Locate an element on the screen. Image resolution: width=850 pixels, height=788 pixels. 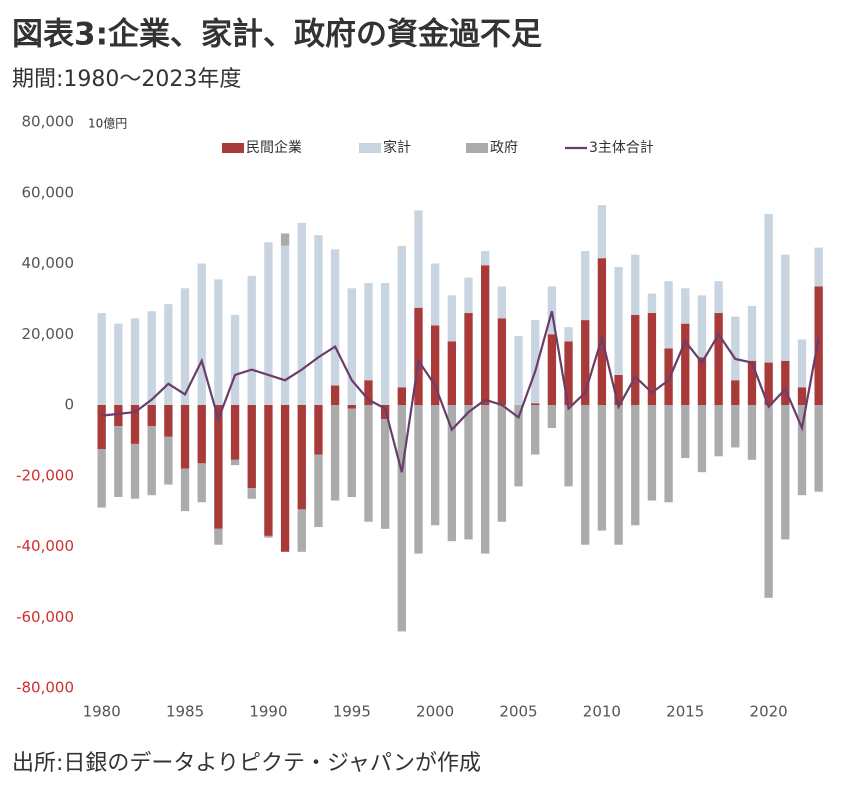
legend-label: 3主体合計 is located at coordinates (621, 148).